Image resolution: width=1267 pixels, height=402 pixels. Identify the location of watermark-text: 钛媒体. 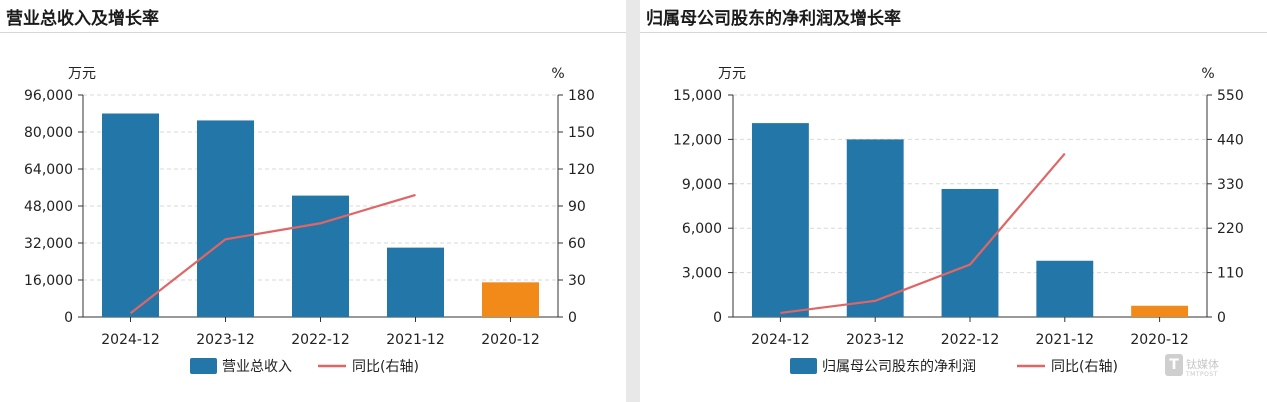
(1202, 364).